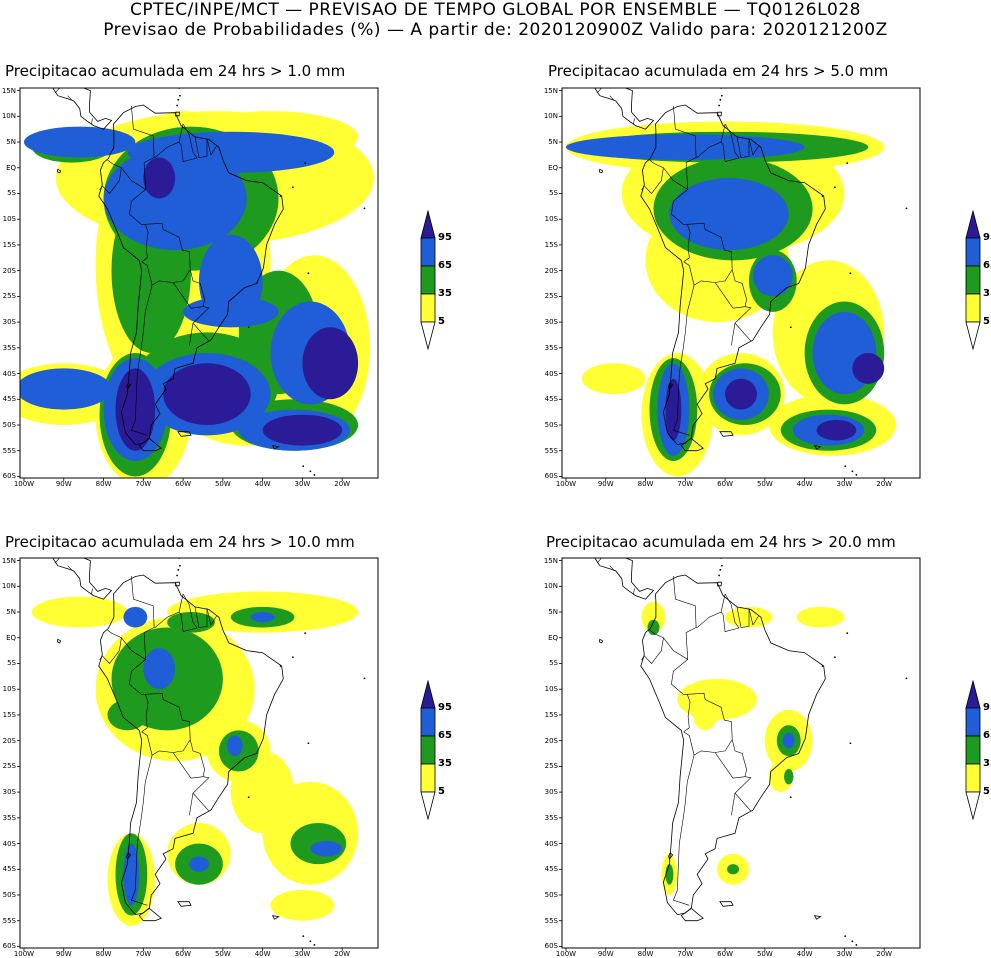 This screenshot has width=991, height=958. What do you see at coordinates (978, 280) in the screenshot?
I see `colorbar-2: 95 65 35 5` at bounding box center [978, 280].